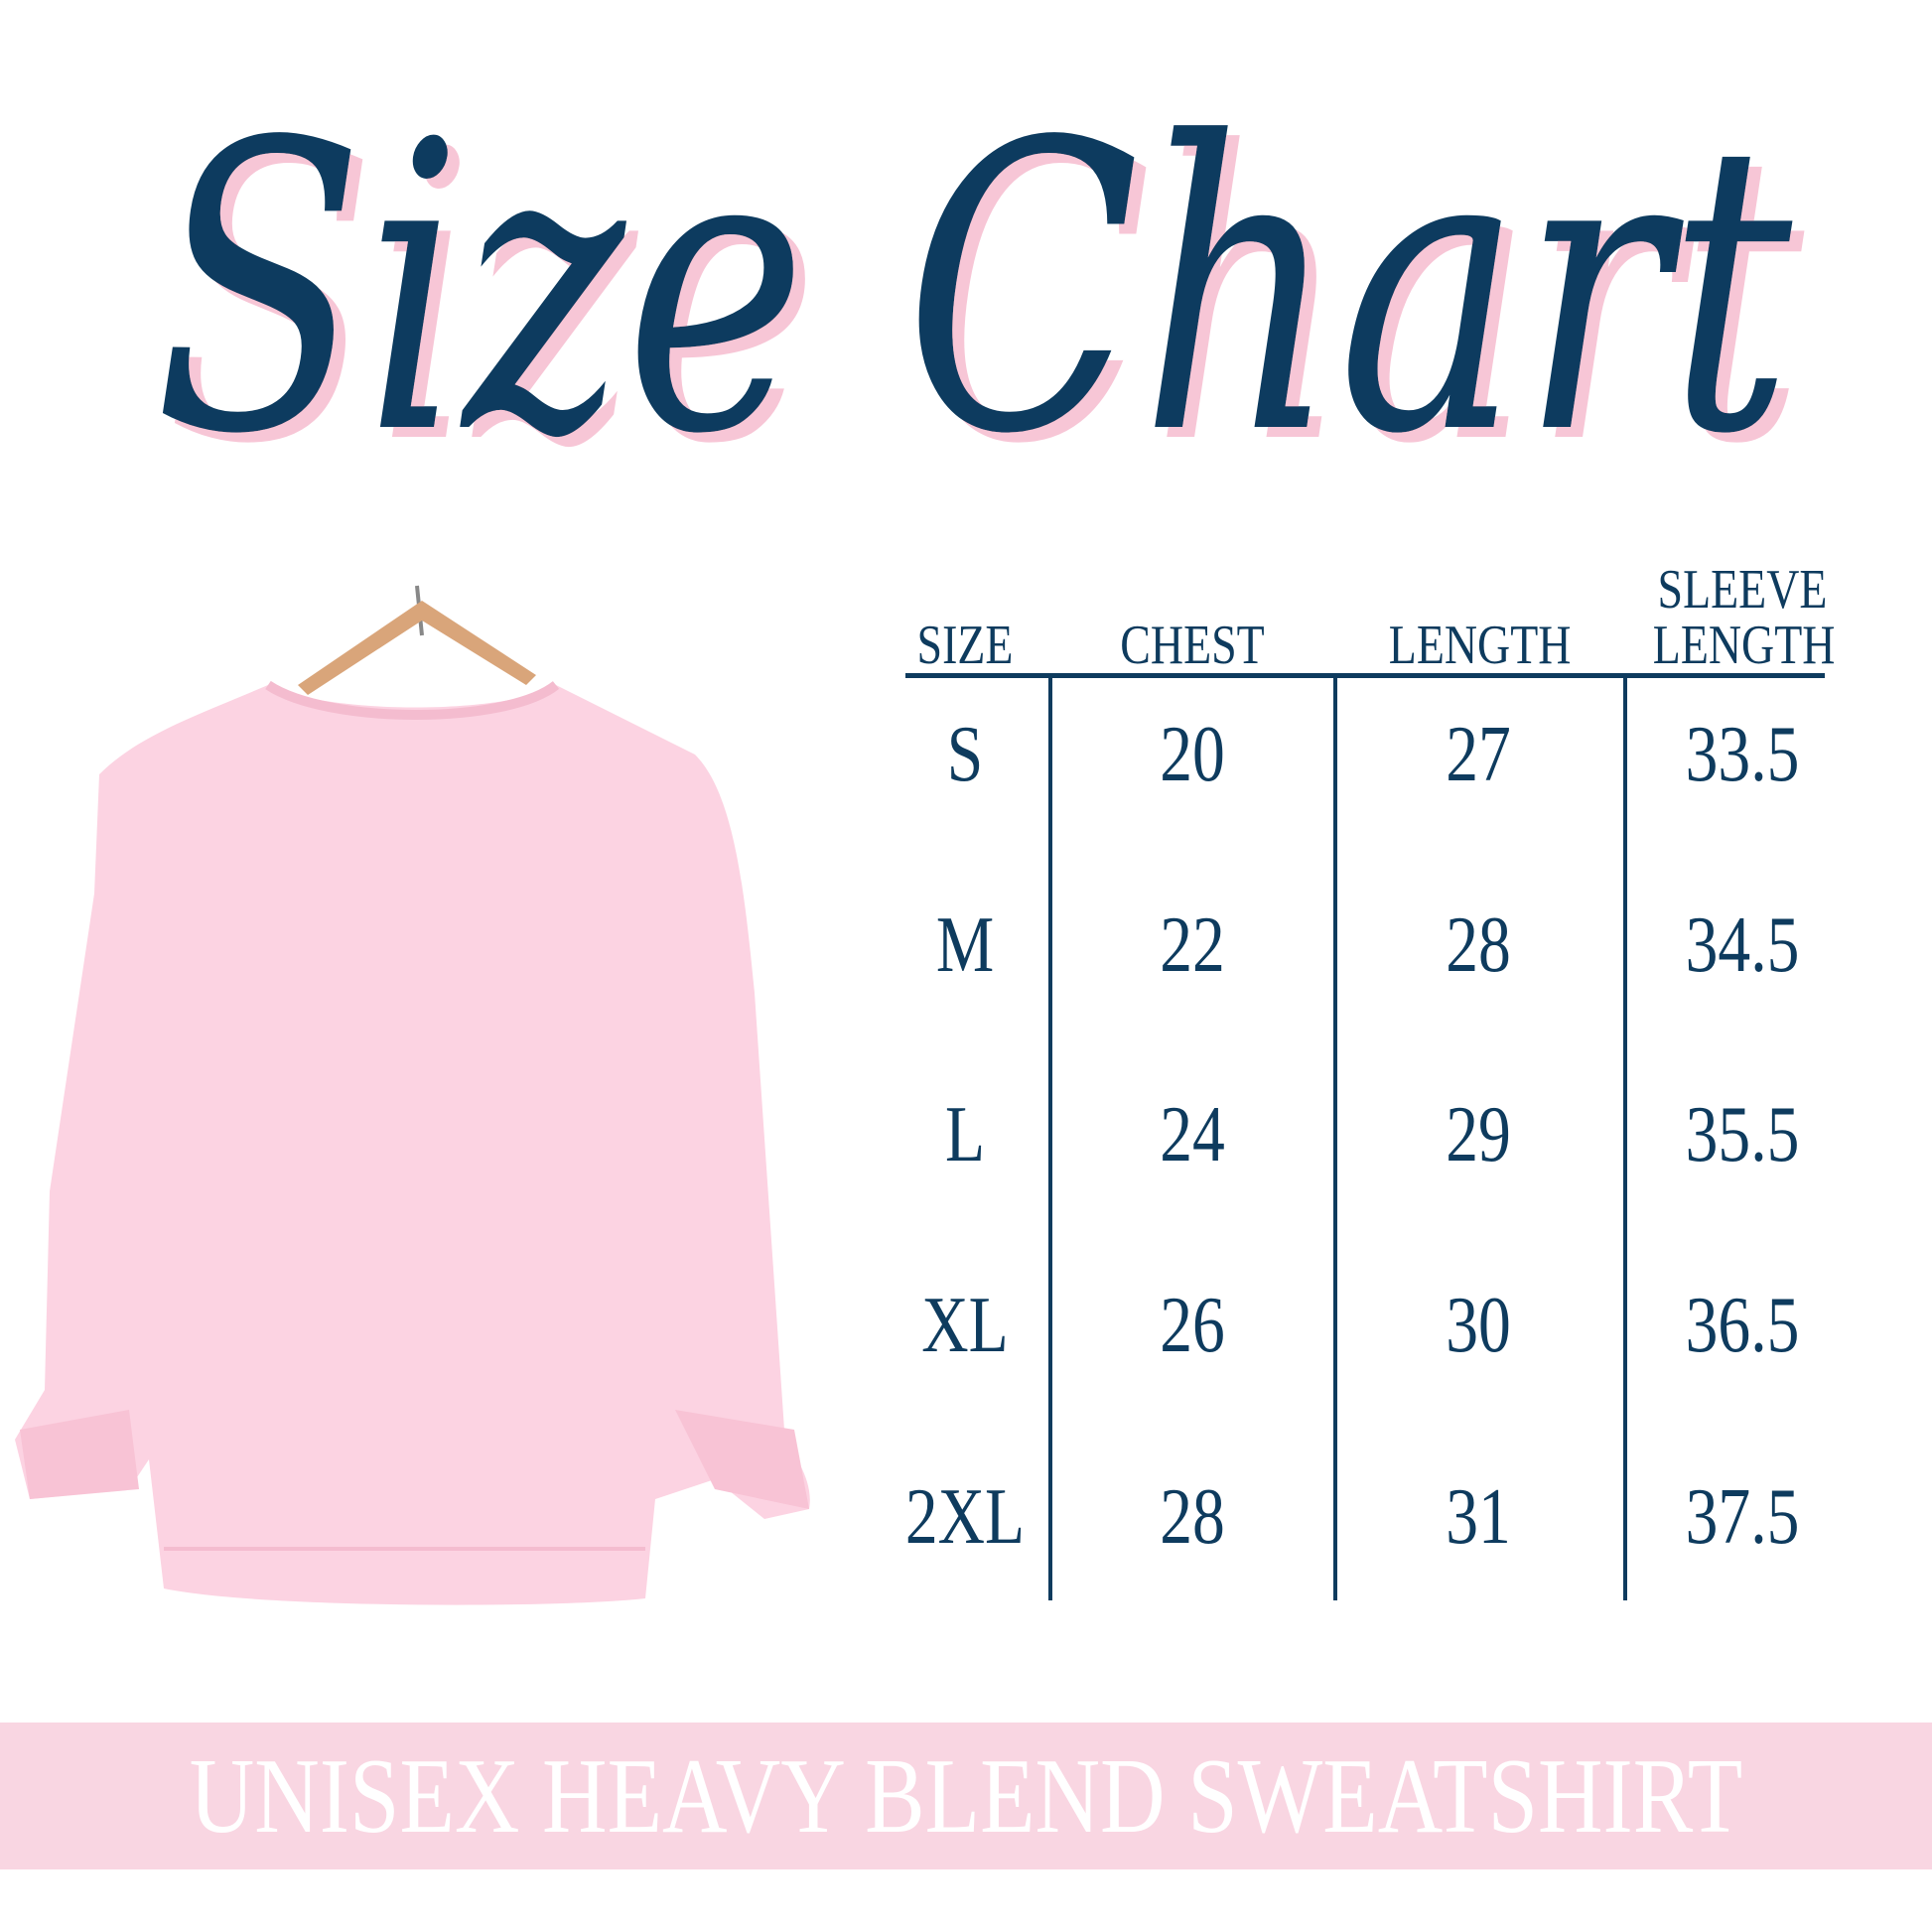  What do you see at coordinates (965, 755) in the screenshot?
I see `cell-size: S` at bounding box center [965, 755].